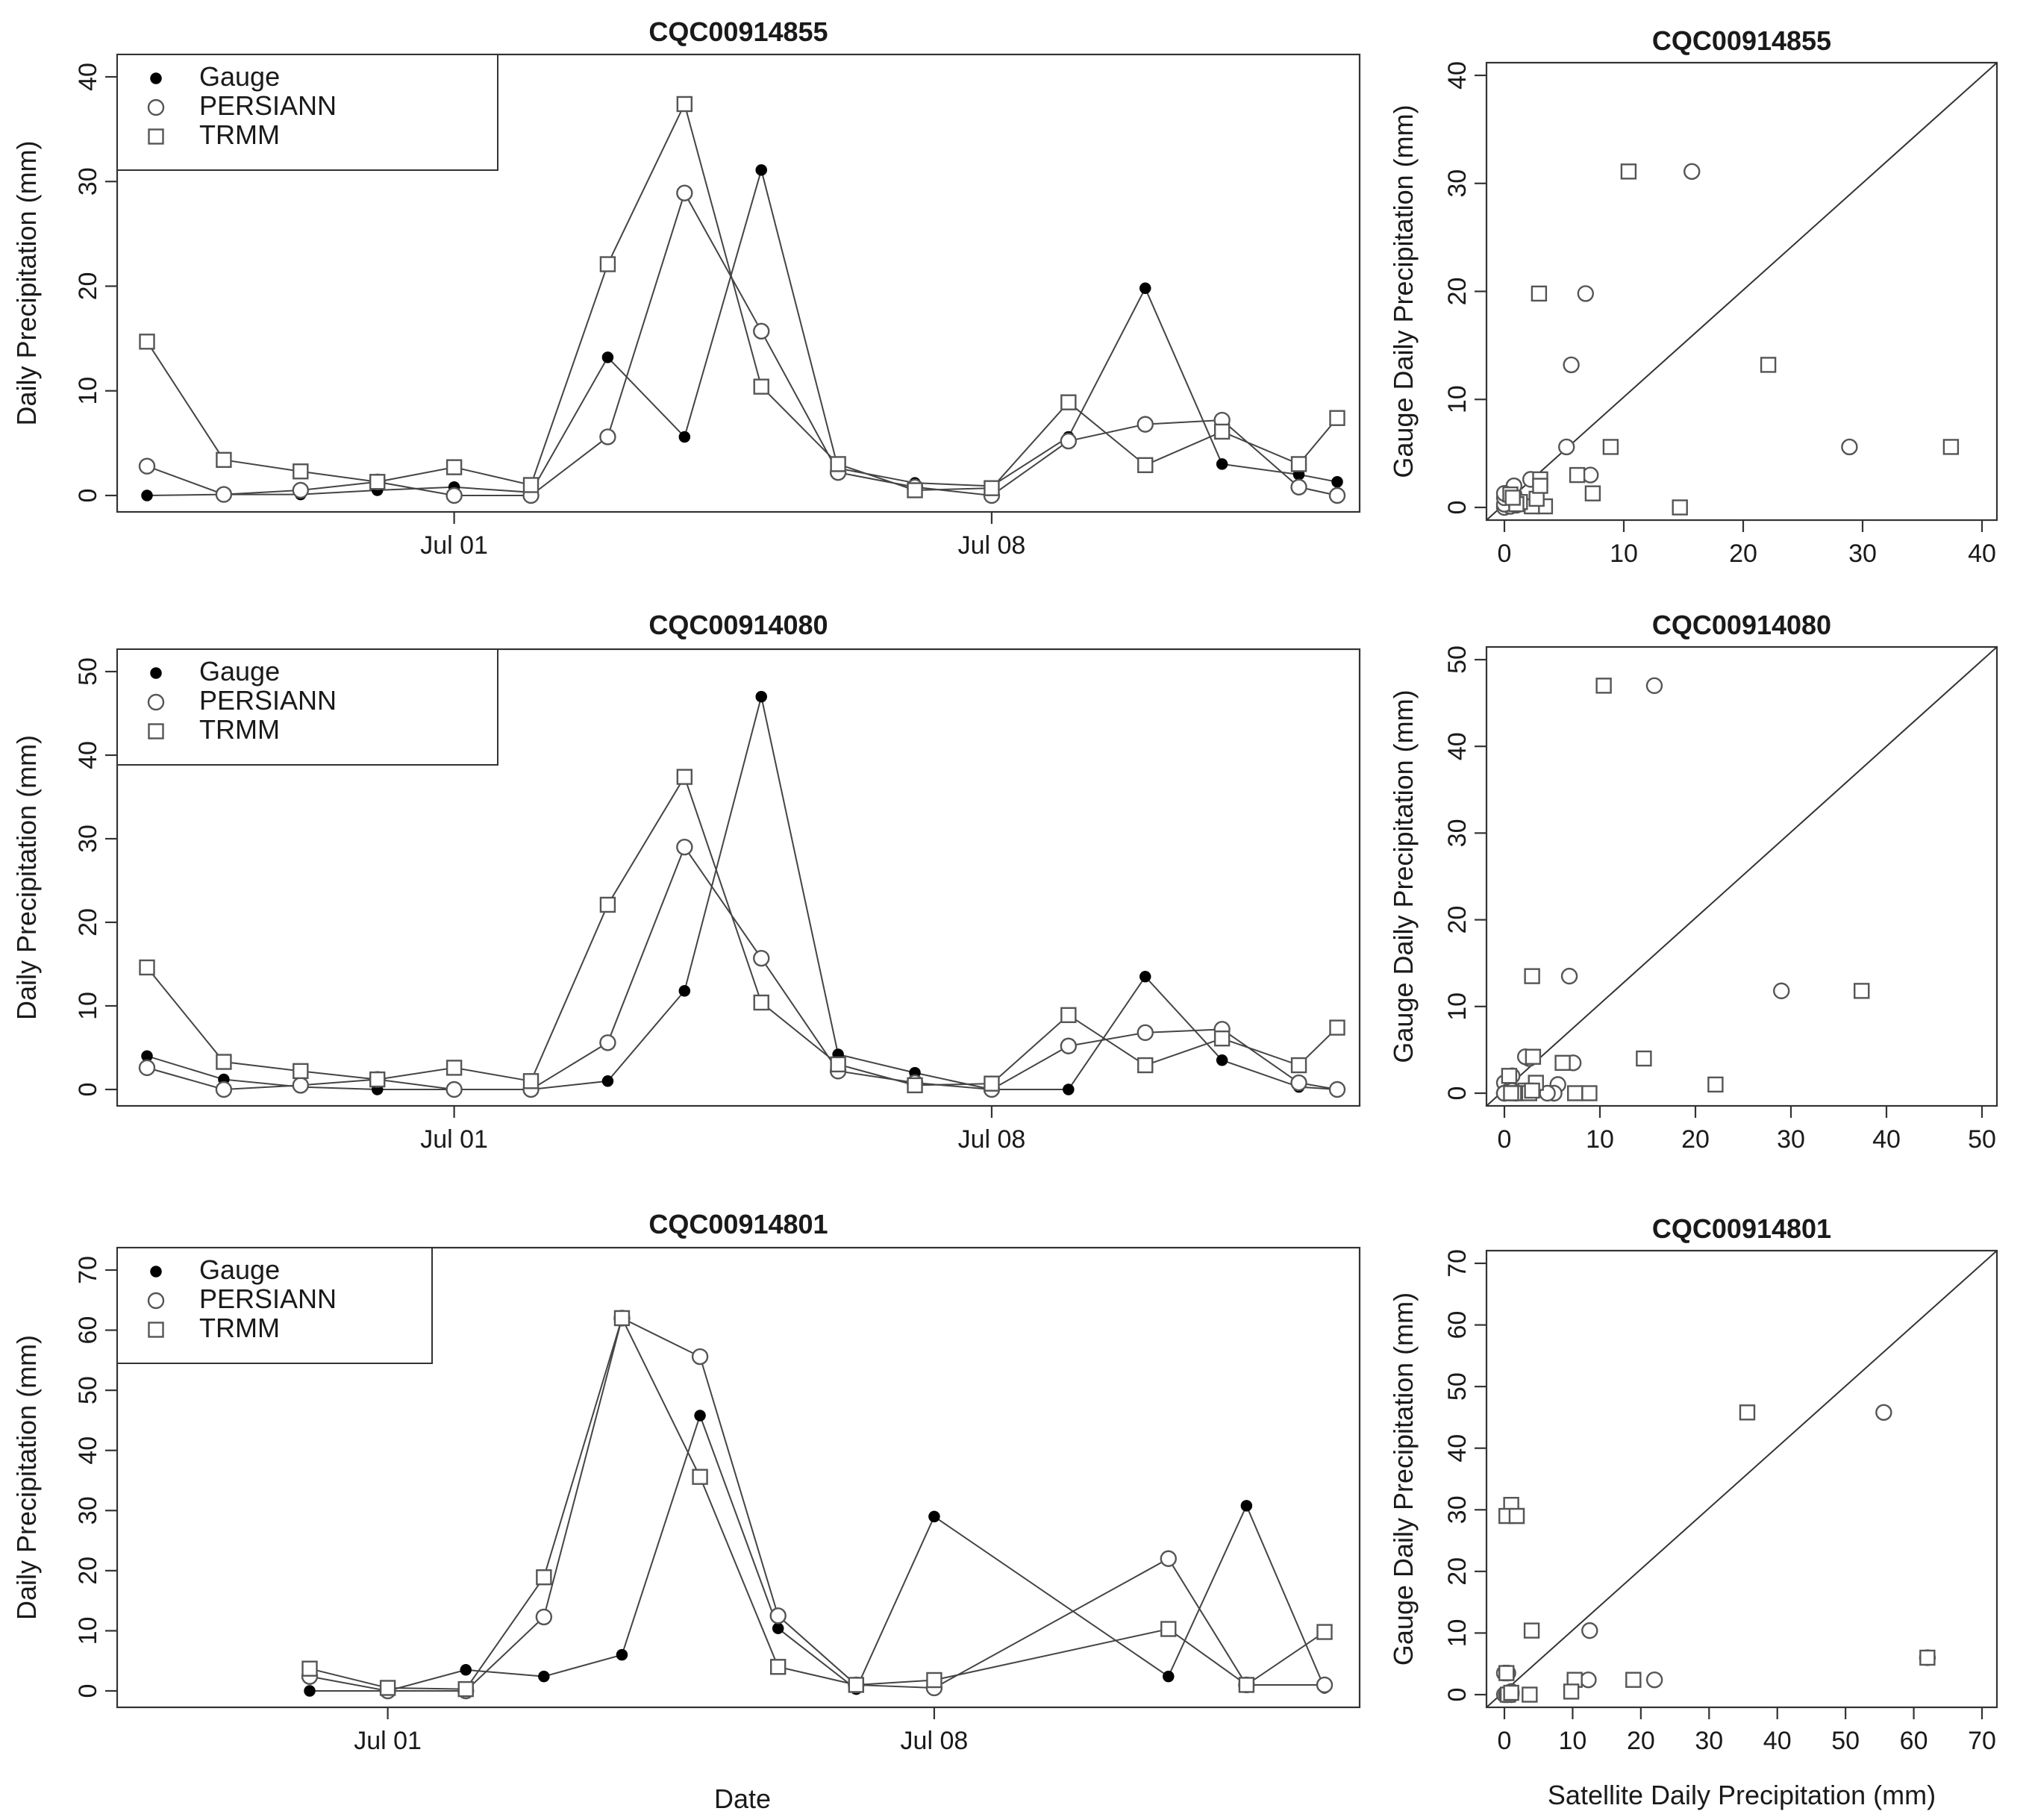  I want to click on x-axis-label: Satellite Daily Precipitation (mm), so click(1742, 1795).